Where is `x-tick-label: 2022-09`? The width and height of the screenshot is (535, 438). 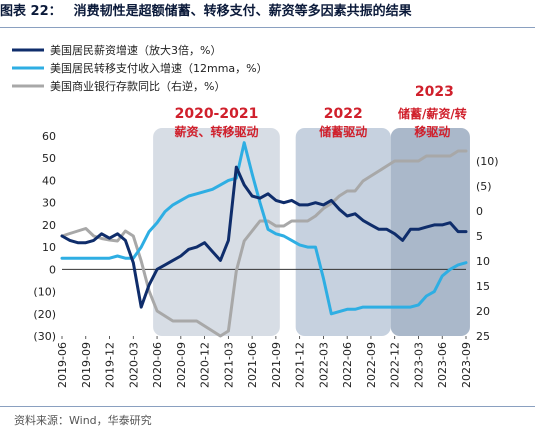
x-tick-label: 2022-09 is located at coordinates (371, 365).